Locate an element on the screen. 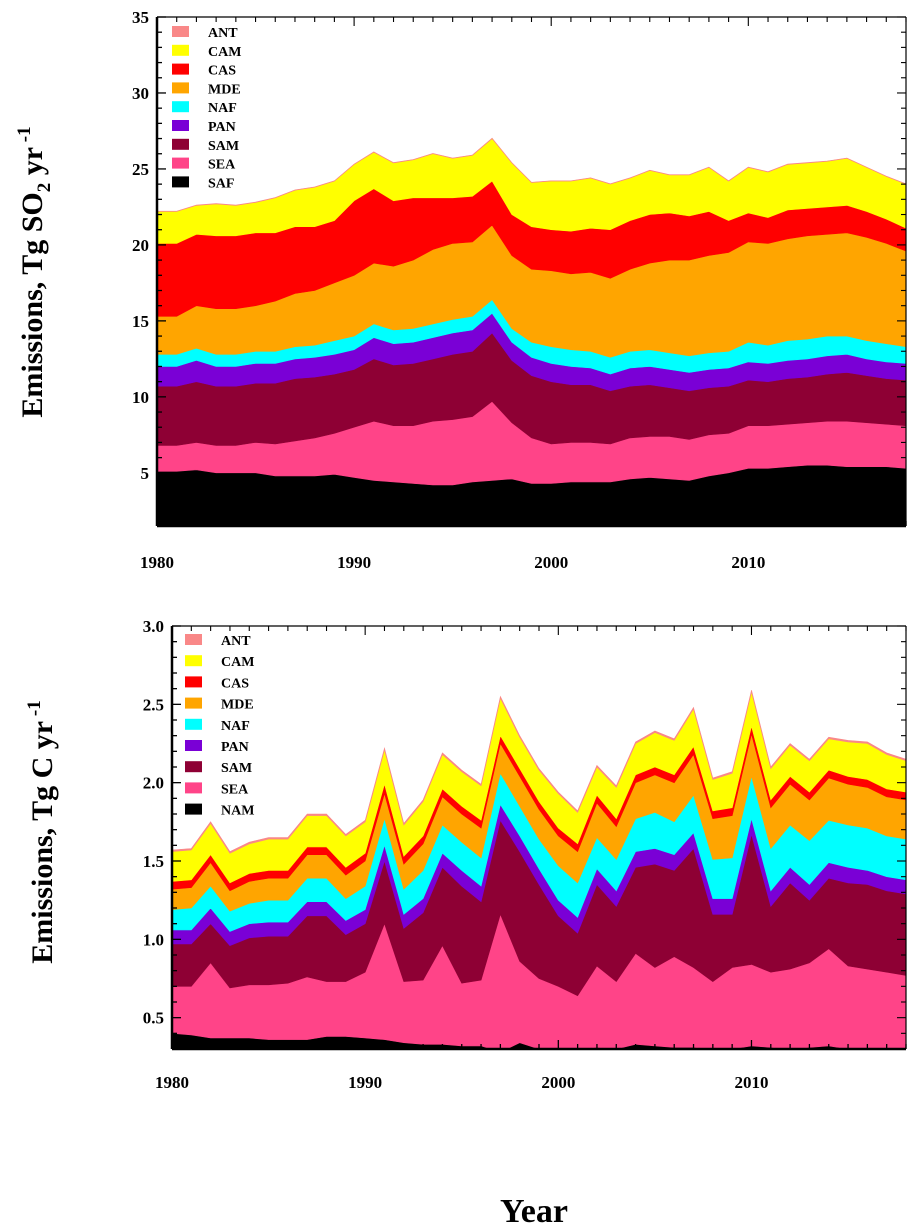 This screenshot has height=1229, width=912. legend-swatch-saf is located at coordinates (180, 182).